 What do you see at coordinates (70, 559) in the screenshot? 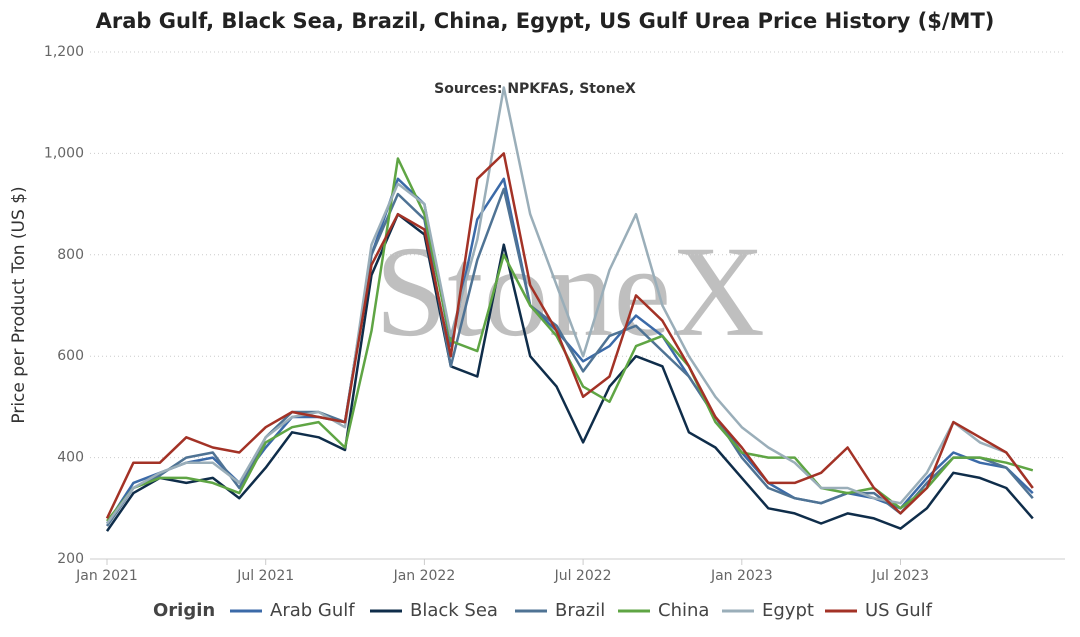
I see `y-tick-label: 200` at bounding box center [70, 559].